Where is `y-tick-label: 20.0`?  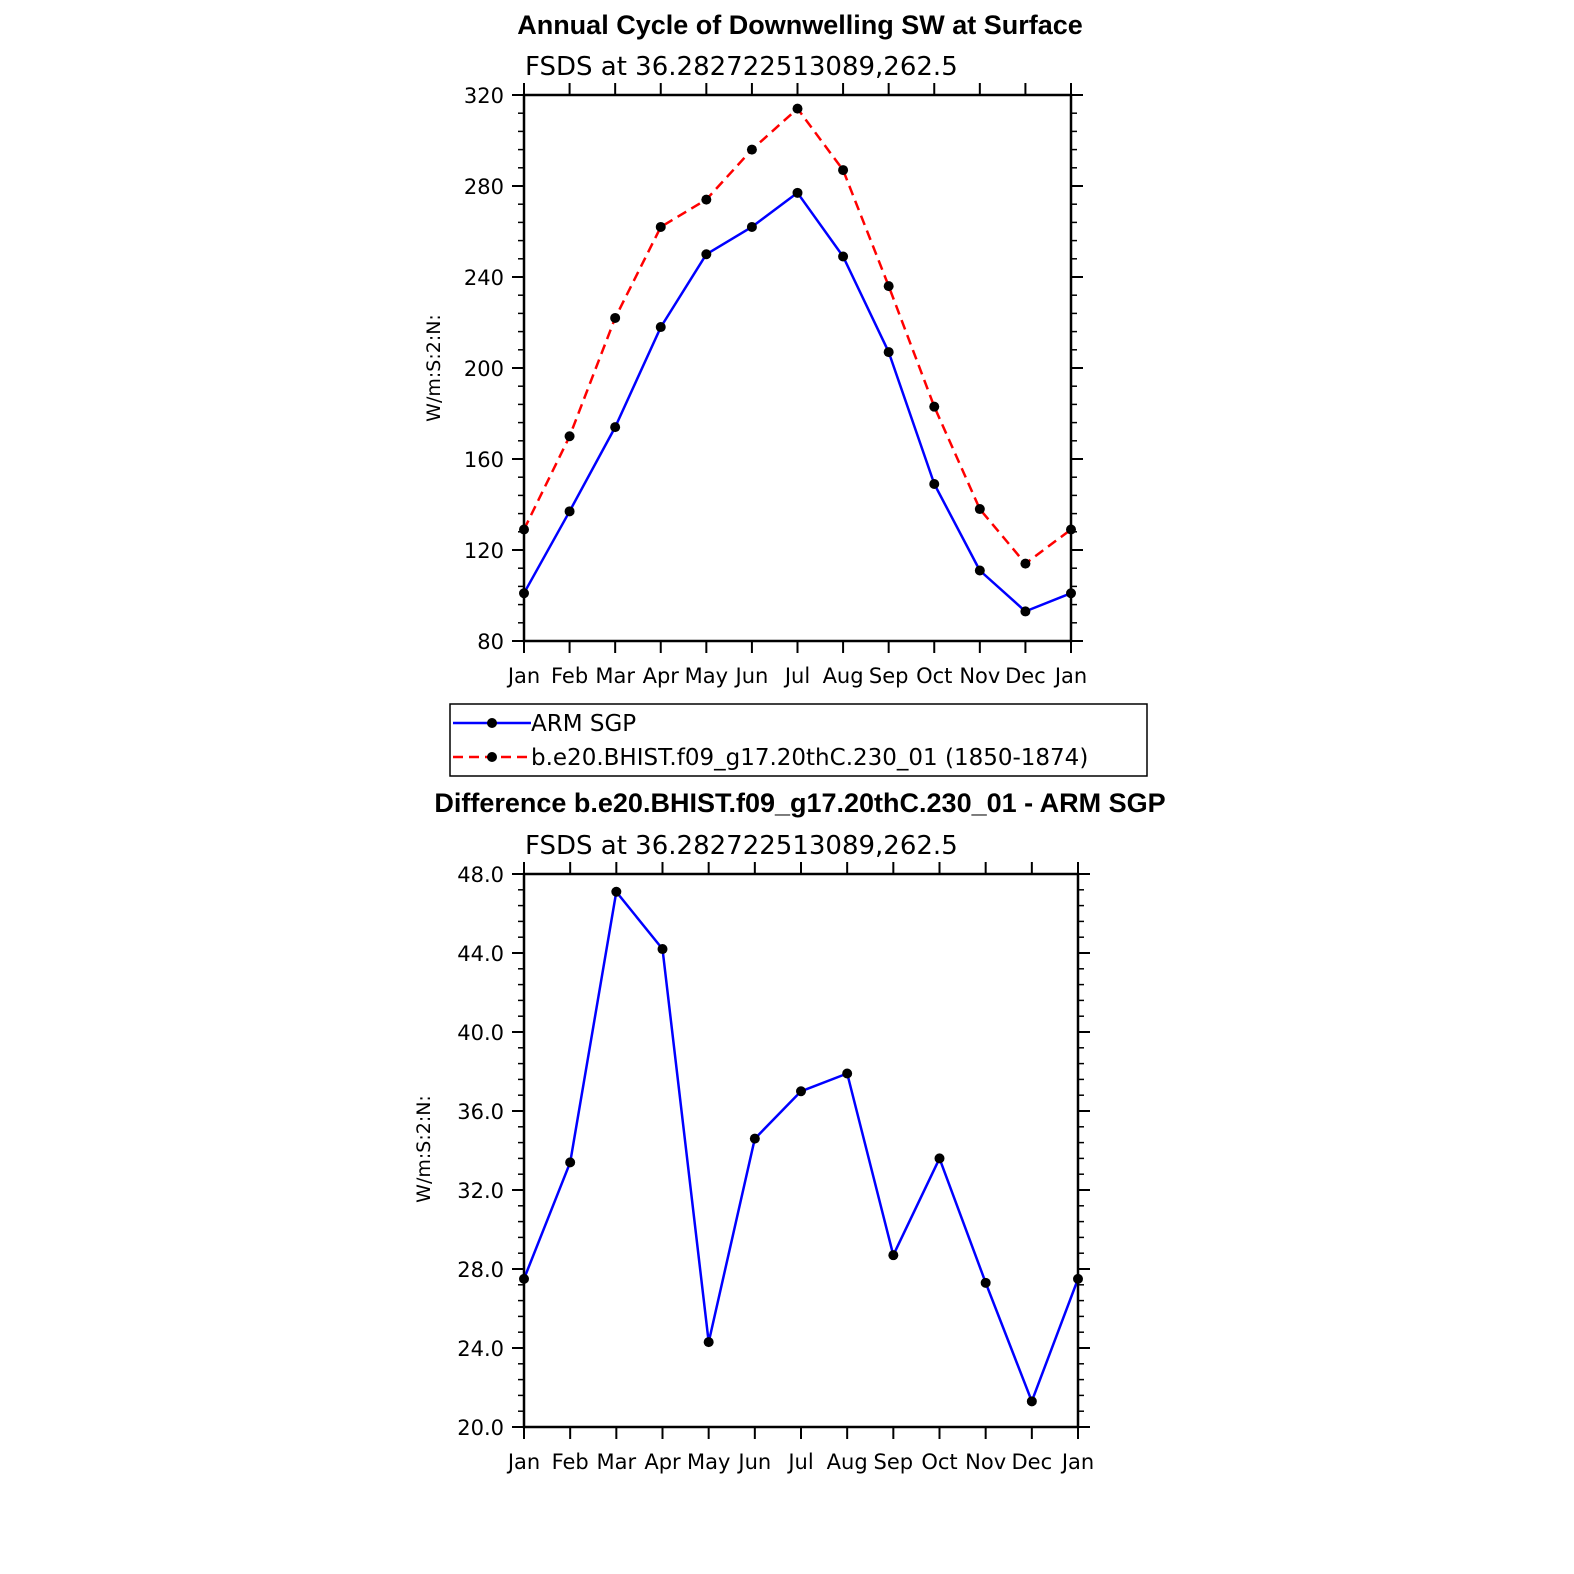
y-tick-label: 20.0 is located at coordinates (480, 1428).